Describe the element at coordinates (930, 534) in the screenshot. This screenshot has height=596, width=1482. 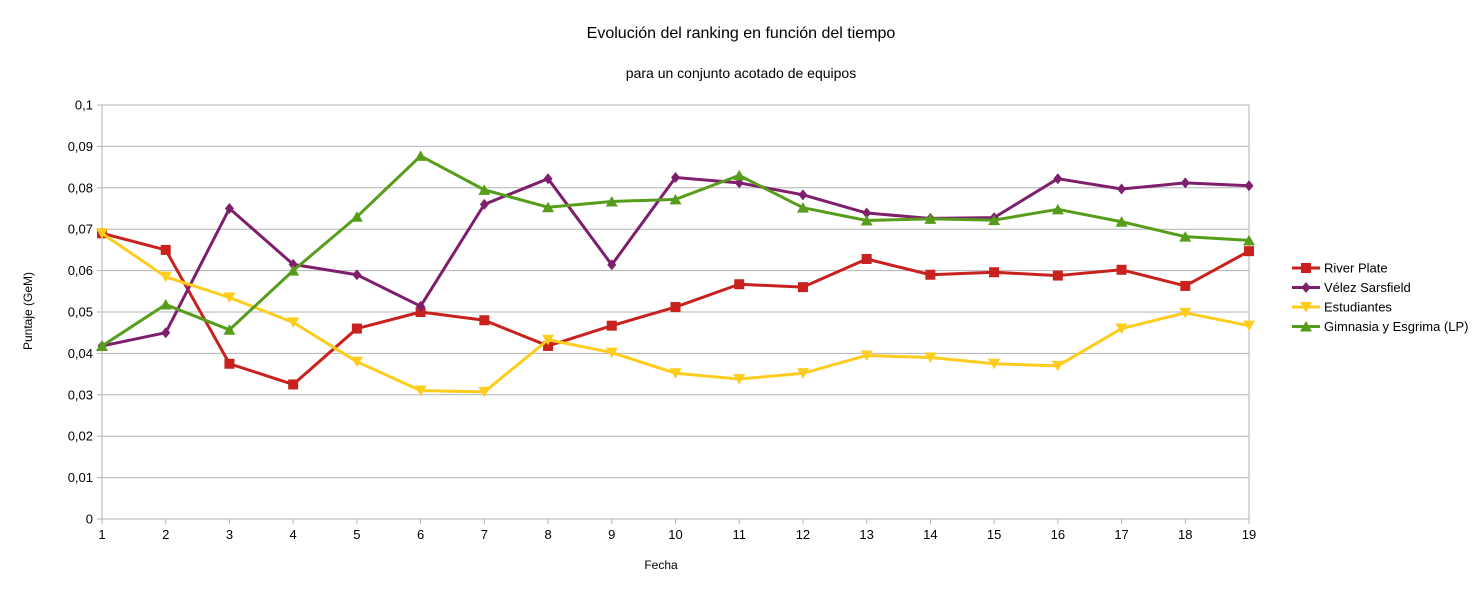
I see `x-tick-label: 14` at that location.